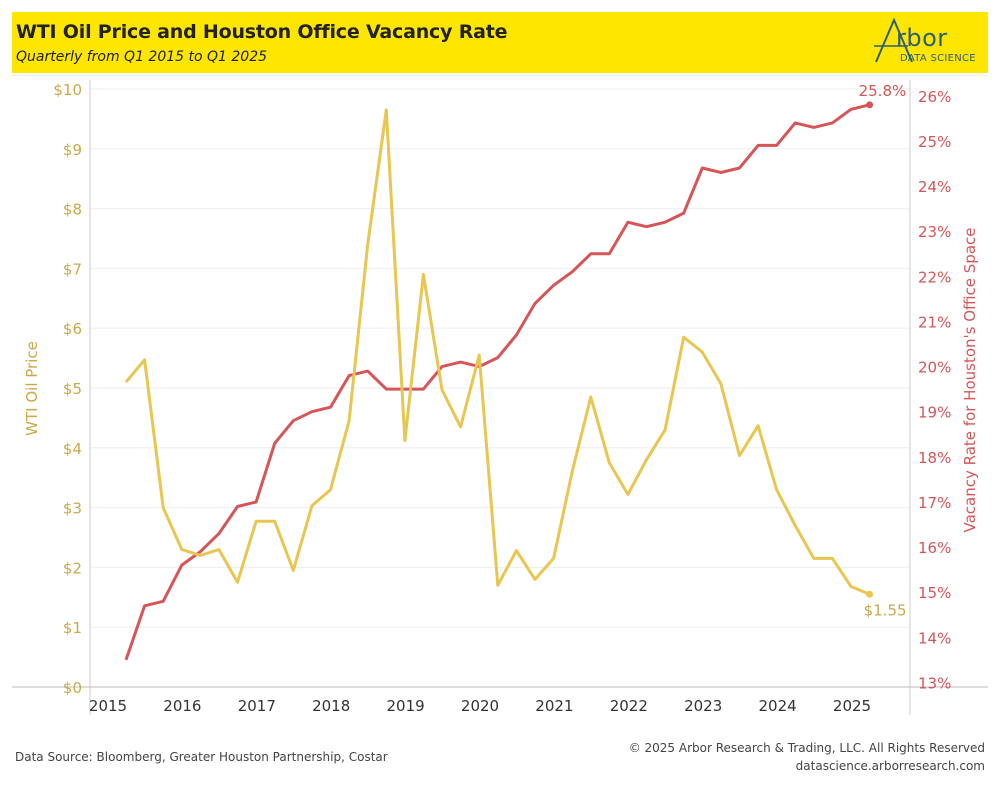 The image size is (1000, 800). Describe the element at coordinates (934, 232) in the screenshot. I see `y-right-tick-label: 23%` at that location.